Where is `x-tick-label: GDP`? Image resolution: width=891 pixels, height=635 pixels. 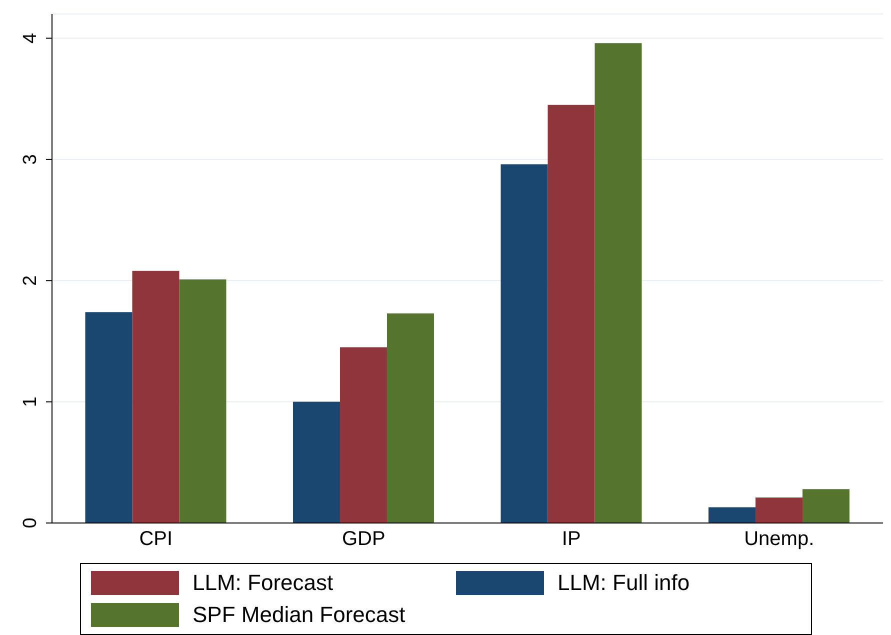 x-tick-label: GDP is located at coordinates (364, 539).